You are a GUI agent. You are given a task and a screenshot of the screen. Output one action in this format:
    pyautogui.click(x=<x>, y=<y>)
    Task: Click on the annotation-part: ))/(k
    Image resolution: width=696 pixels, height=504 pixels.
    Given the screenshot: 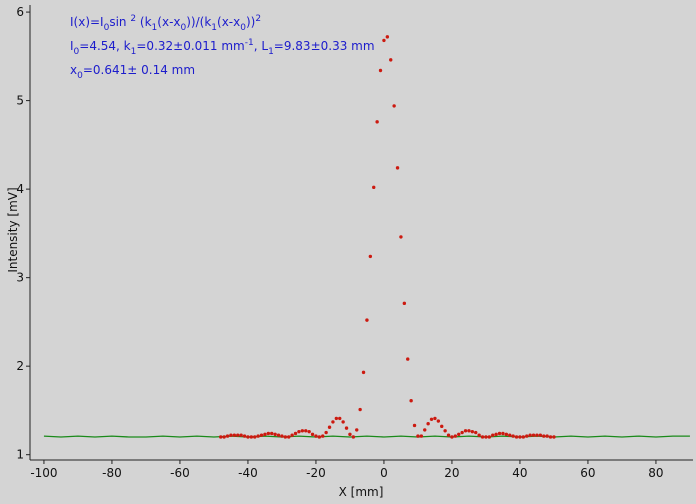 What is the action you would take?
    pyautogui.click(x=198, y=22)
    